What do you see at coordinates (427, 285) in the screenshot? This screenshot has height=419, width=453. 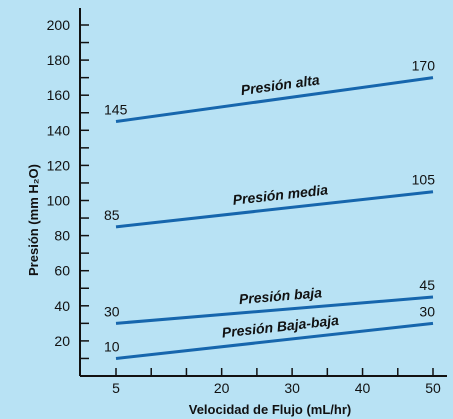 I see `data-label-end: 45` at bounding box center [427, 285].